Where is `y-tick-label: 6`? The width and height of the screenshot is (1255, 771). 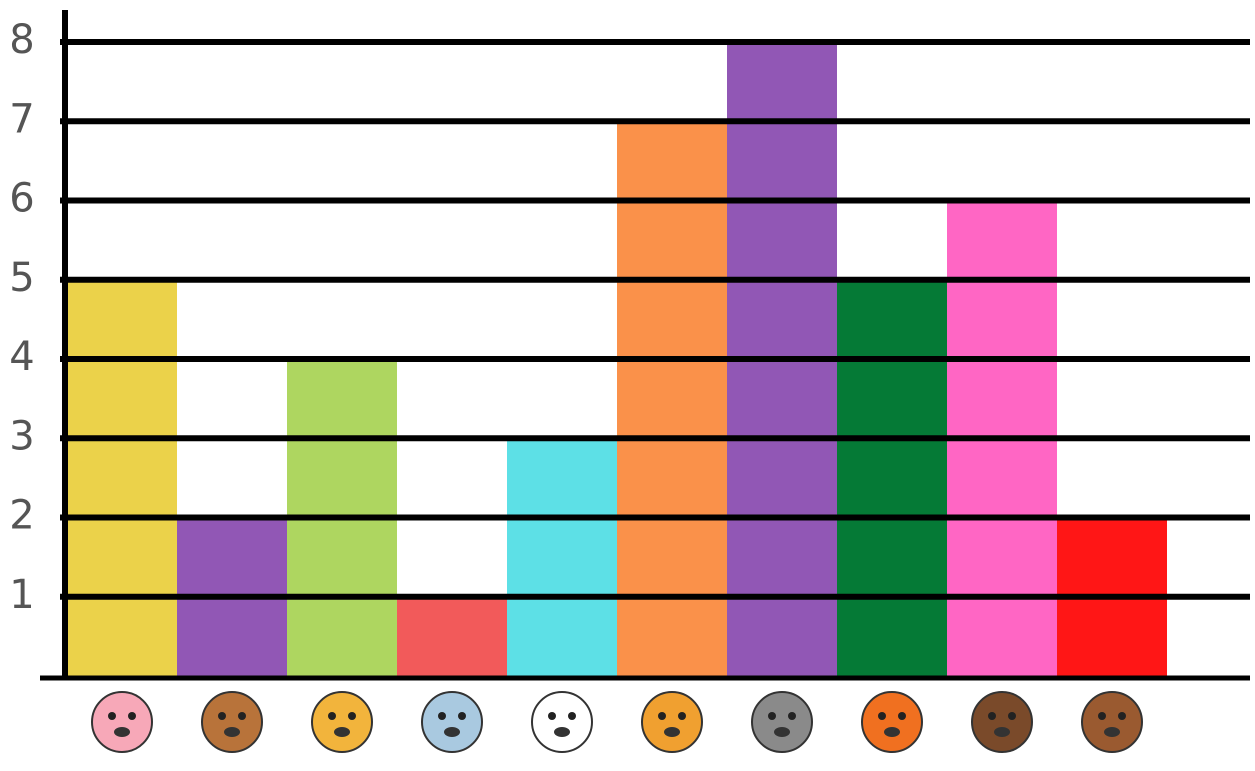
y-tick-label: 6 is located at coordinates (21, 199).